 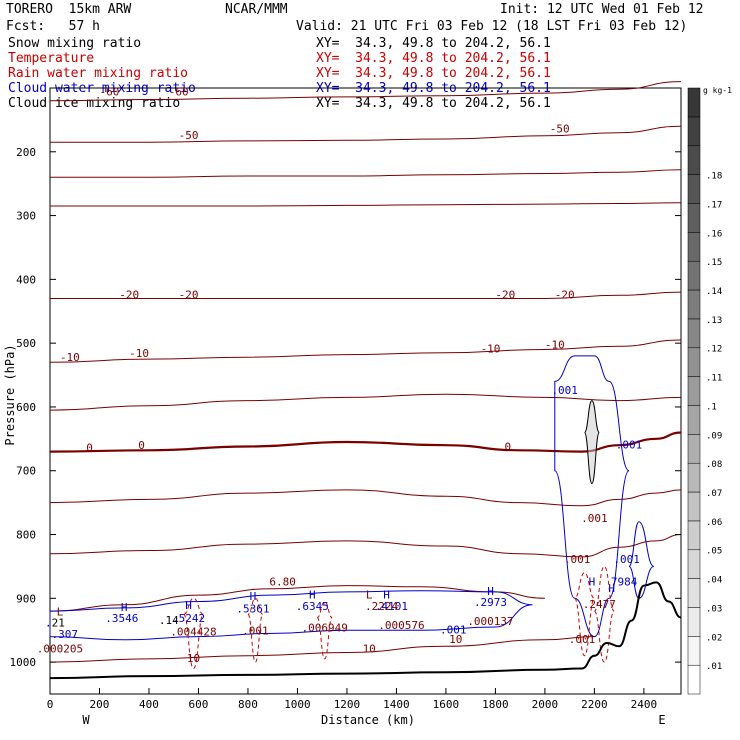 What do you see at coordinates (714, 205) in the screenshot?
I see `colorbar-tick-label: .17` at bounding box center [714, 205].